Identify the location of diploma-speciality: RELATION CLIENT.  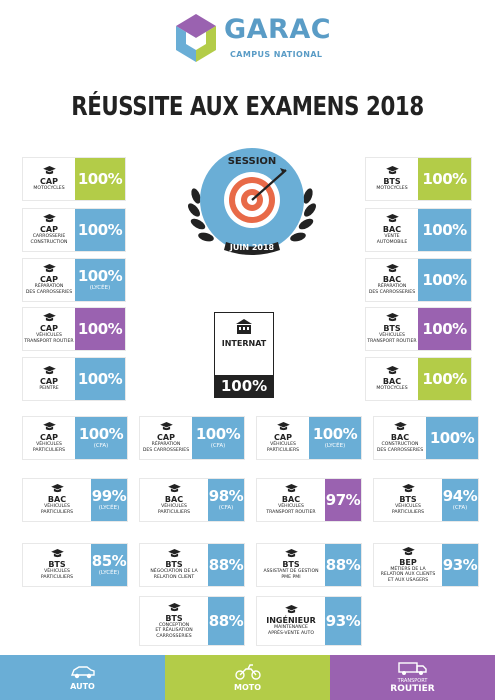
(174, 577).